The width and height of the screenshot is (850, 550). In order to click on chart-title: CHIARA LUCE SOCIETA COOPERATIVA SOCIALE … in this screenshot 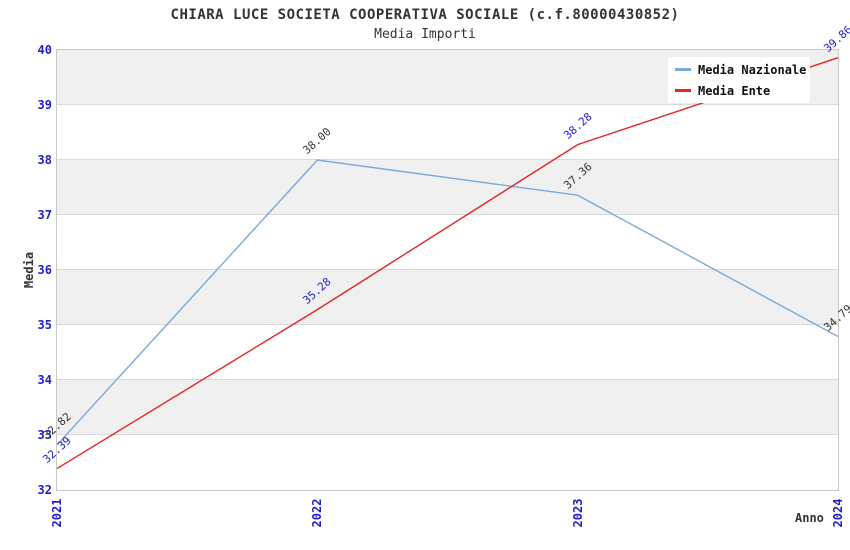, I will do `click(425, 15)`.